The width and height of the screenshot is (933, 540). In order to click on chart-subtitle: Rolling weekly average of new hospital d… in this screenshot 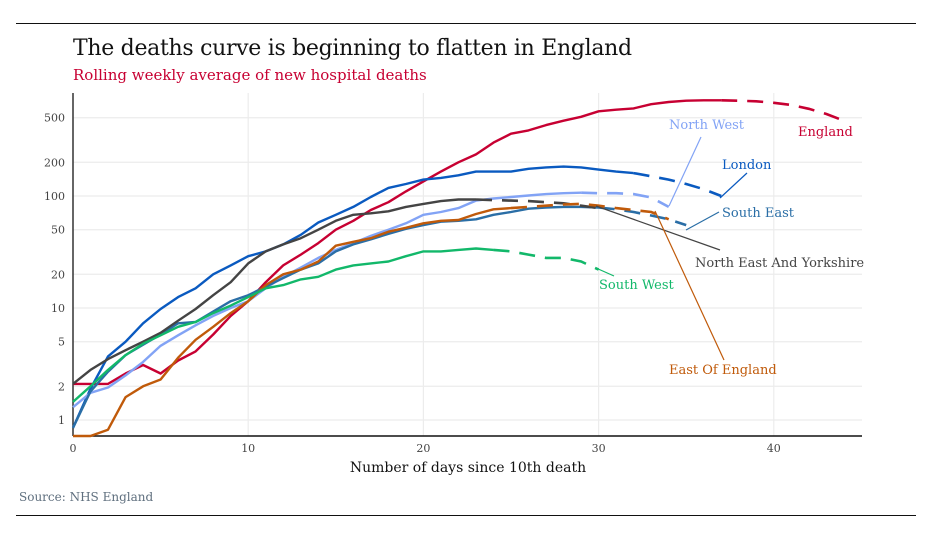, I will do `click(250, 75)`.